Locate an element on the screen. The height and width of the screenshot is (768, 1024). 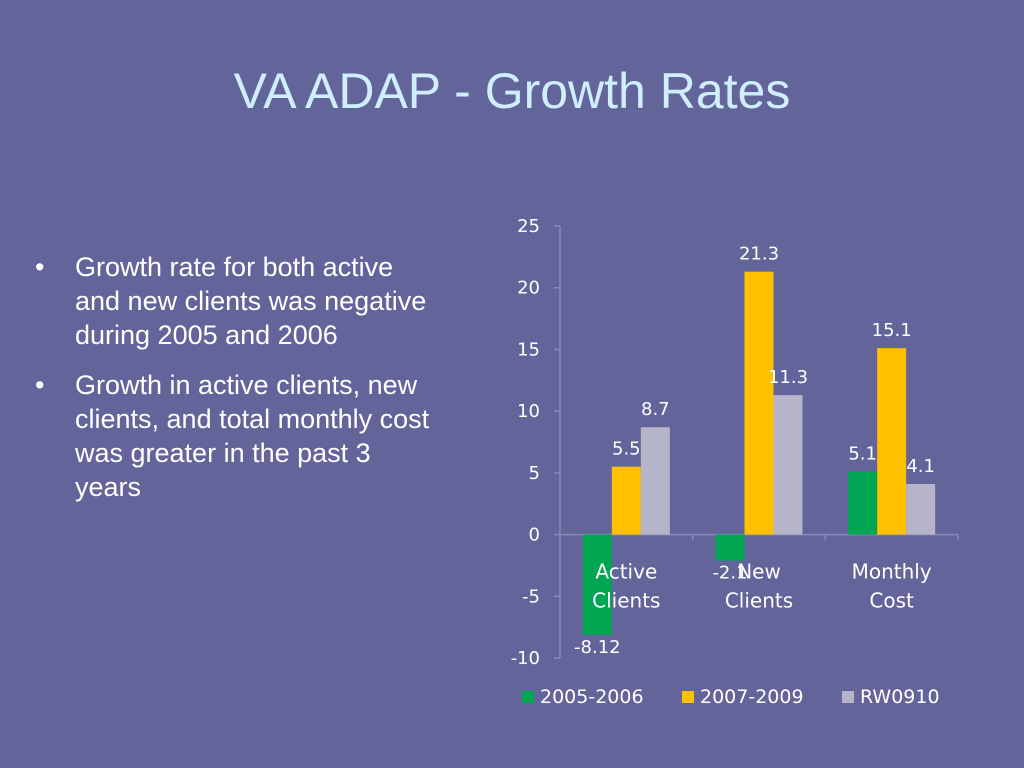
data-label: 8.7 is located at coordinates (655, 409).